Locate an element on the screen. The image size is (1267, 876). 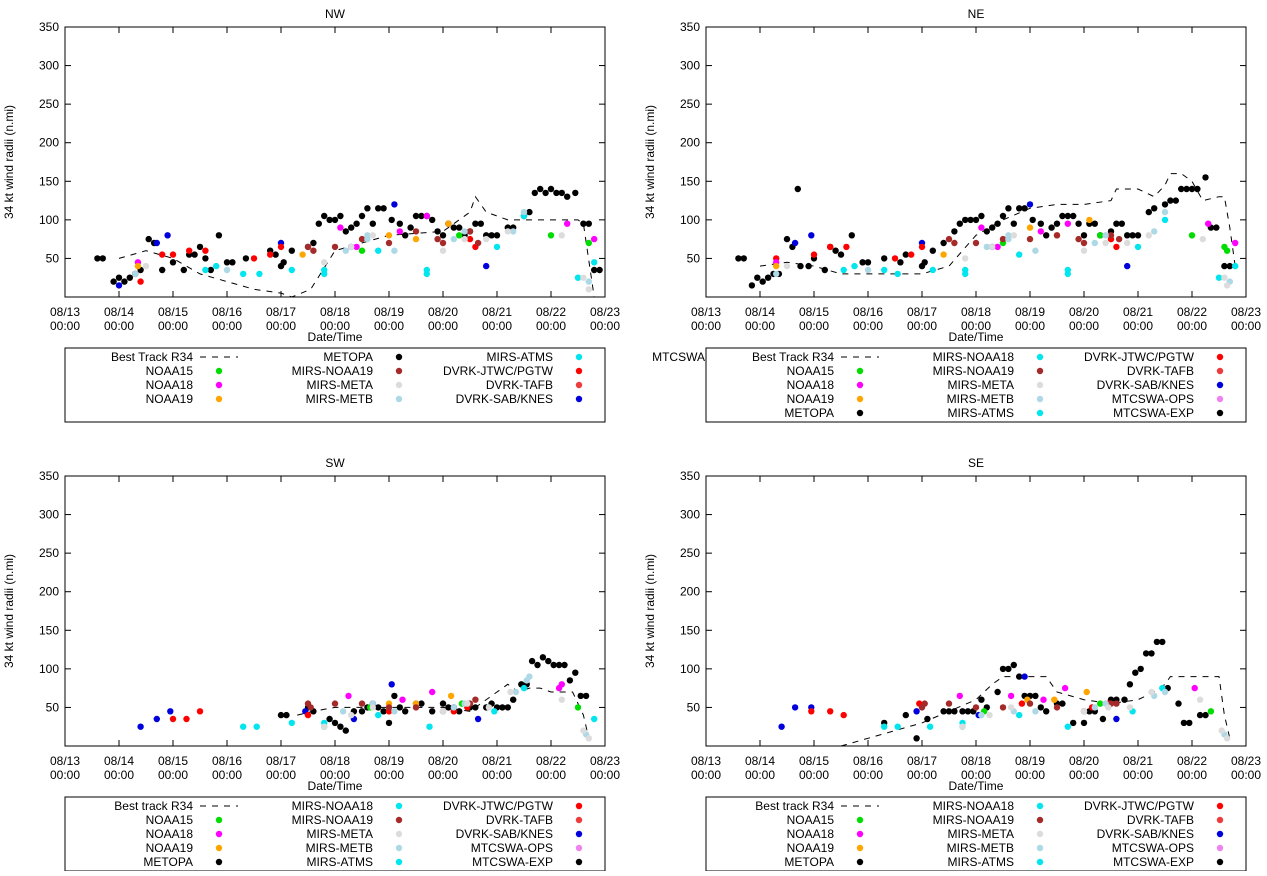
legend-label: DVRK-SAB/KNES is located at coordinates (504, 834).